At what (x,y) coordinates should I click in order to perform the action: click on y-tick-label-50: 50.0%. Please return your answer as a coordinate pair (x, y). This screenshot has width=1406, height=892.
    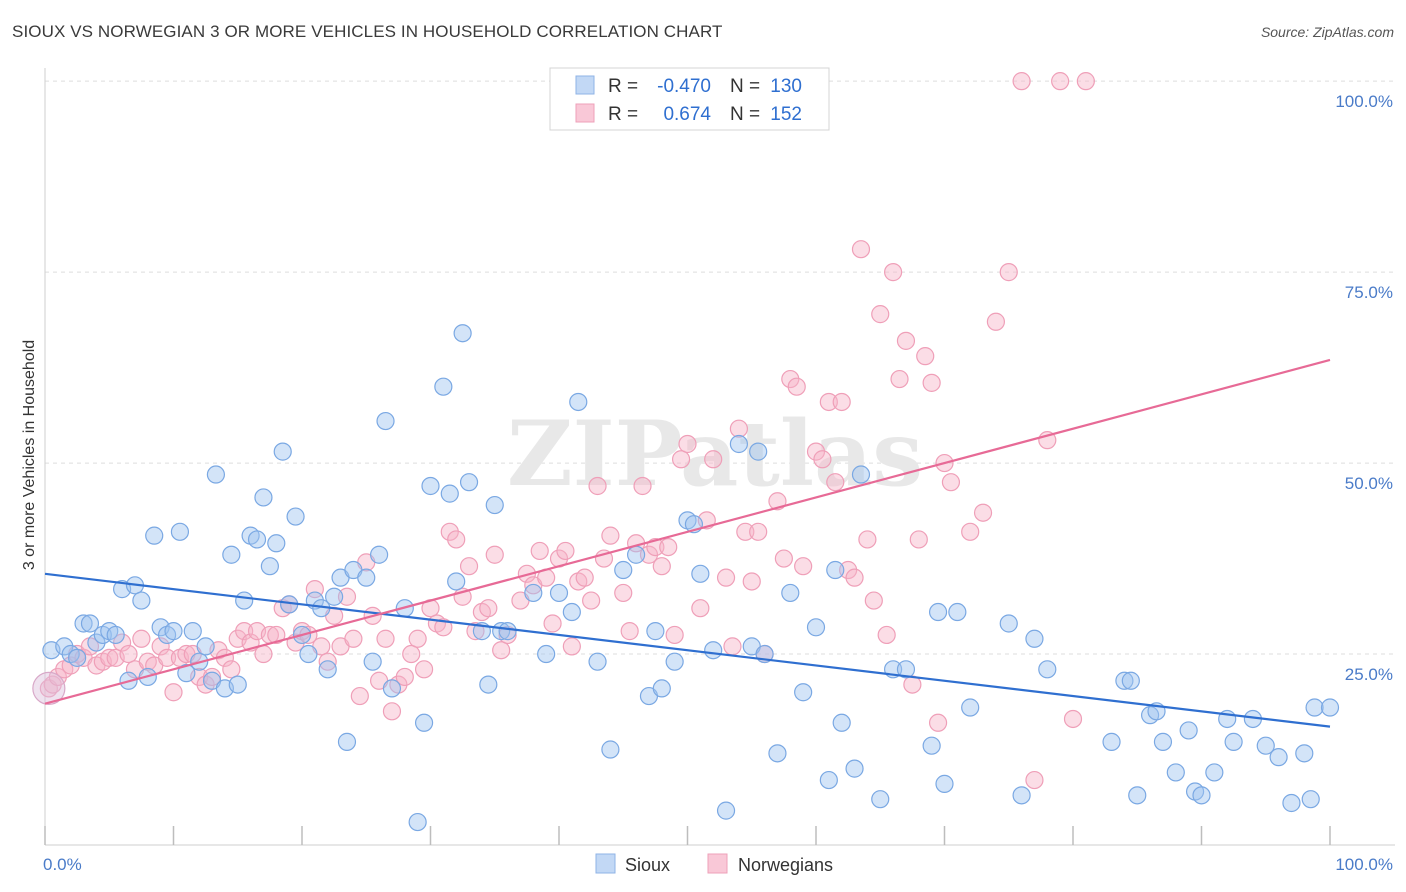
    Looking at the image, I should click on (1369, 483).